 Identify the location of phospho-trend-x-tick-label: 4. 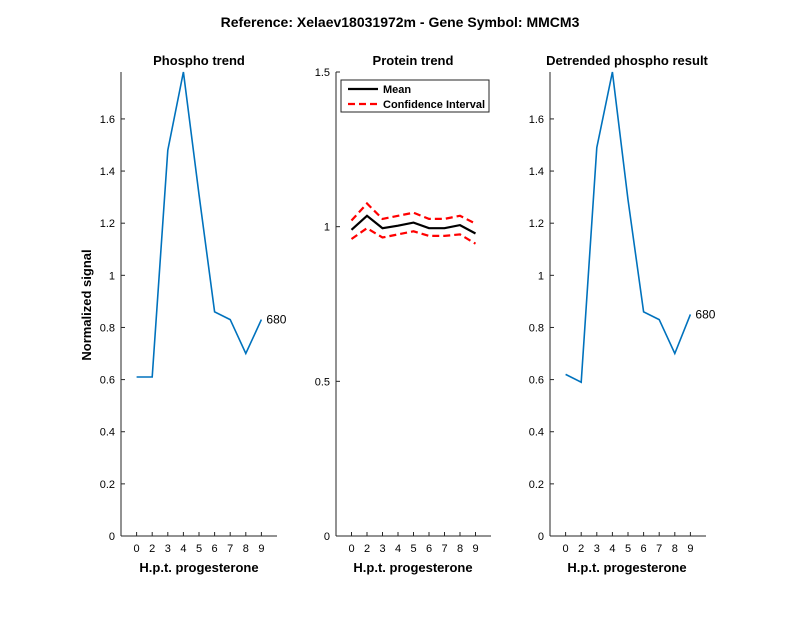
(183, 549).